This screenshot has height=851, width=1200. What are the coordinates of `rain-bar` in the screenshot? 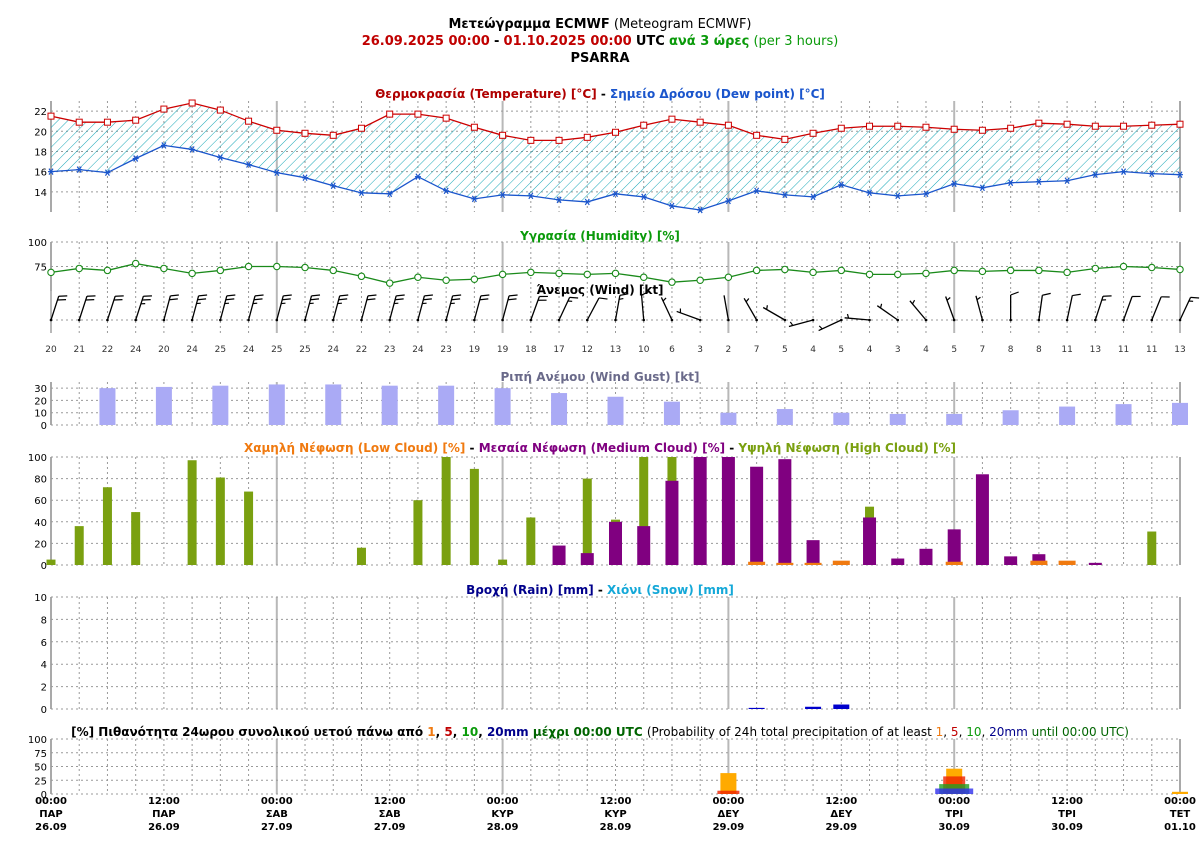 It's located at (813, 707).